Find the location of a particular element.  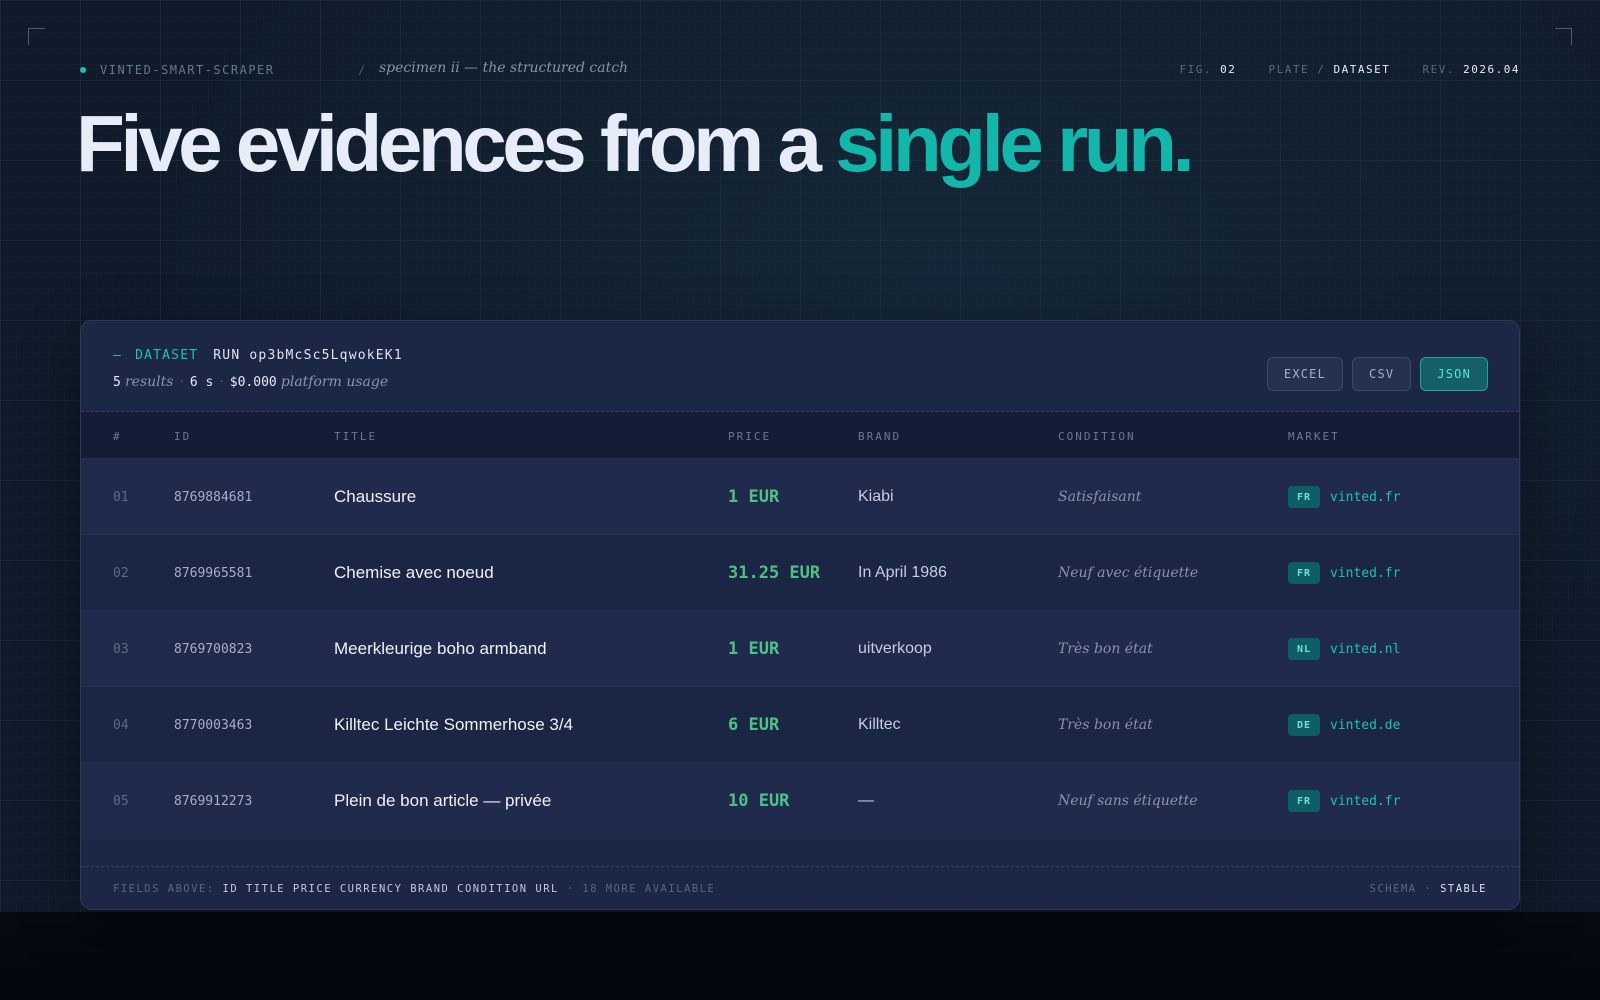

figure-meta: FIG. 02 PLATE / DATASET REV. 2026.04 is located at coordinates (1350, 69).